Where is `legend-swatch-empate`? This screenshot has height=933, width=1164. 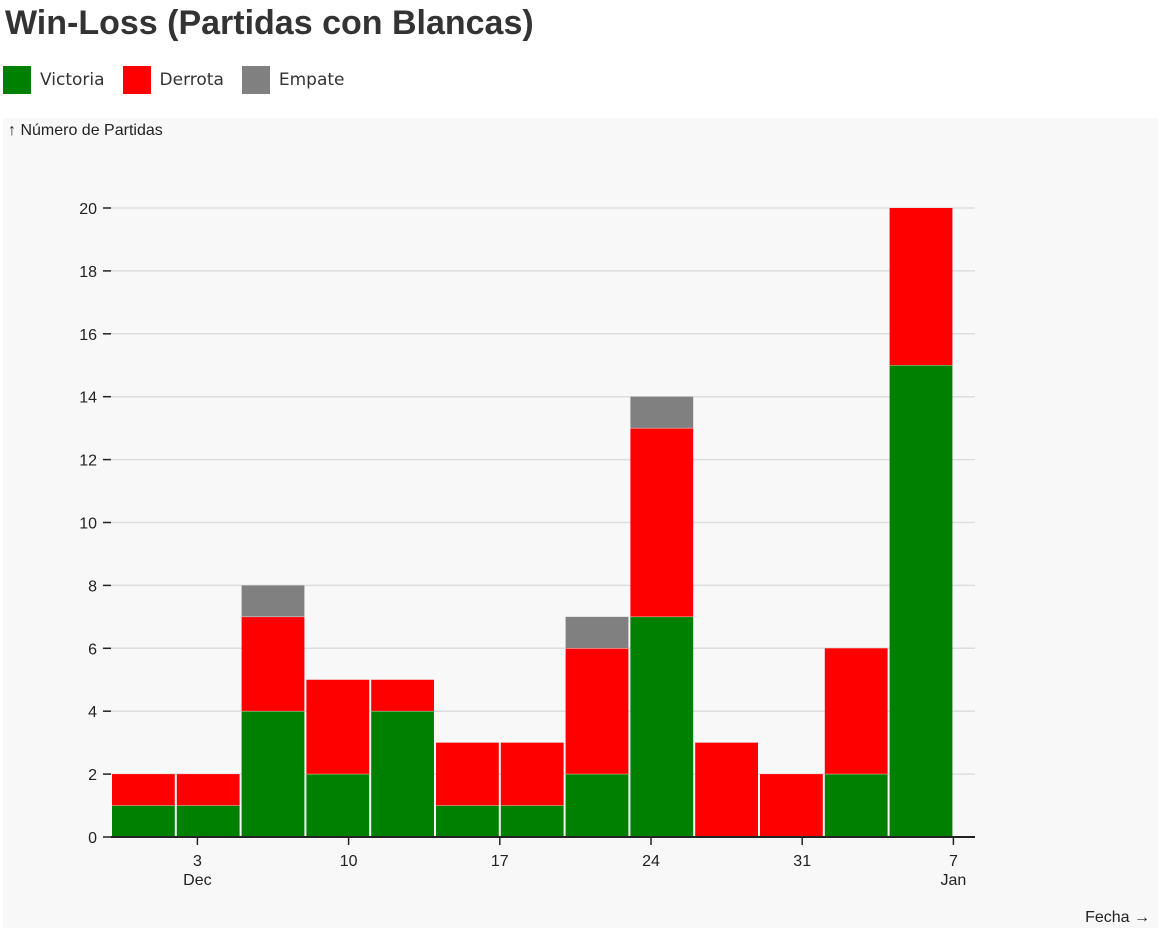 legend-swatch-empate is located at coordinates (255, 80).